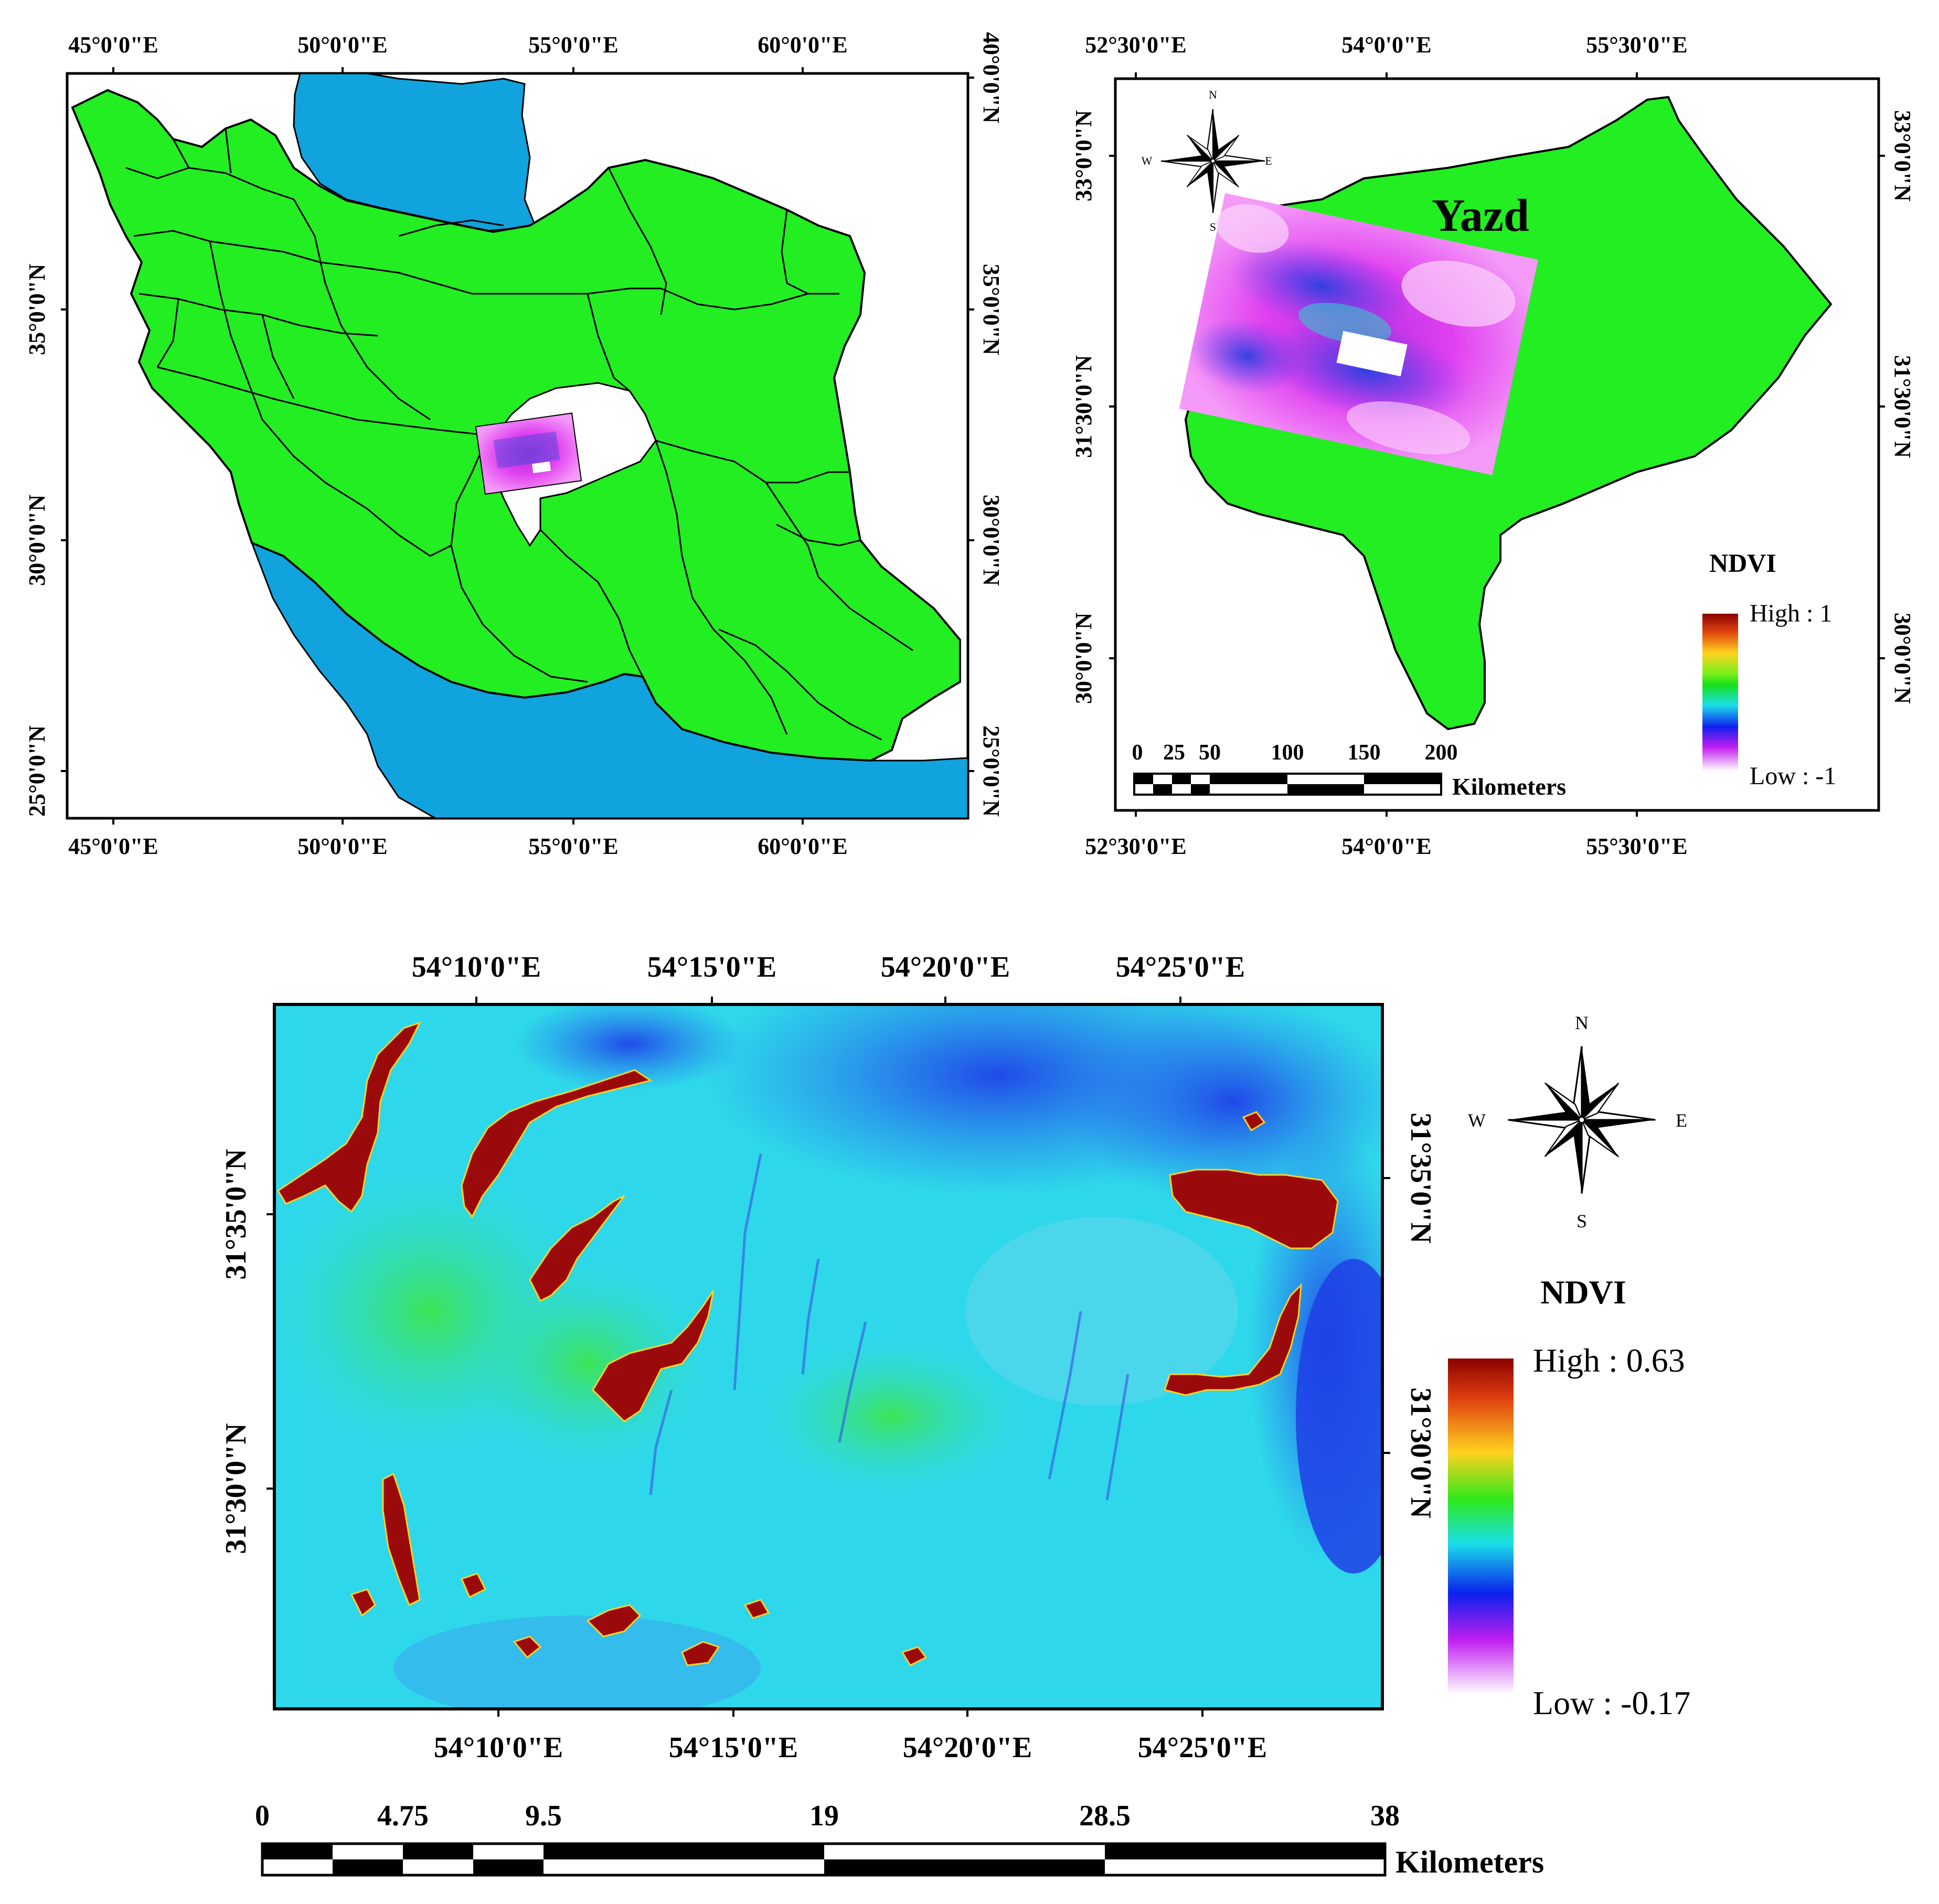  I want to click on yazd-lat-left-2: 31°30'0"N, so click(1083, 407).